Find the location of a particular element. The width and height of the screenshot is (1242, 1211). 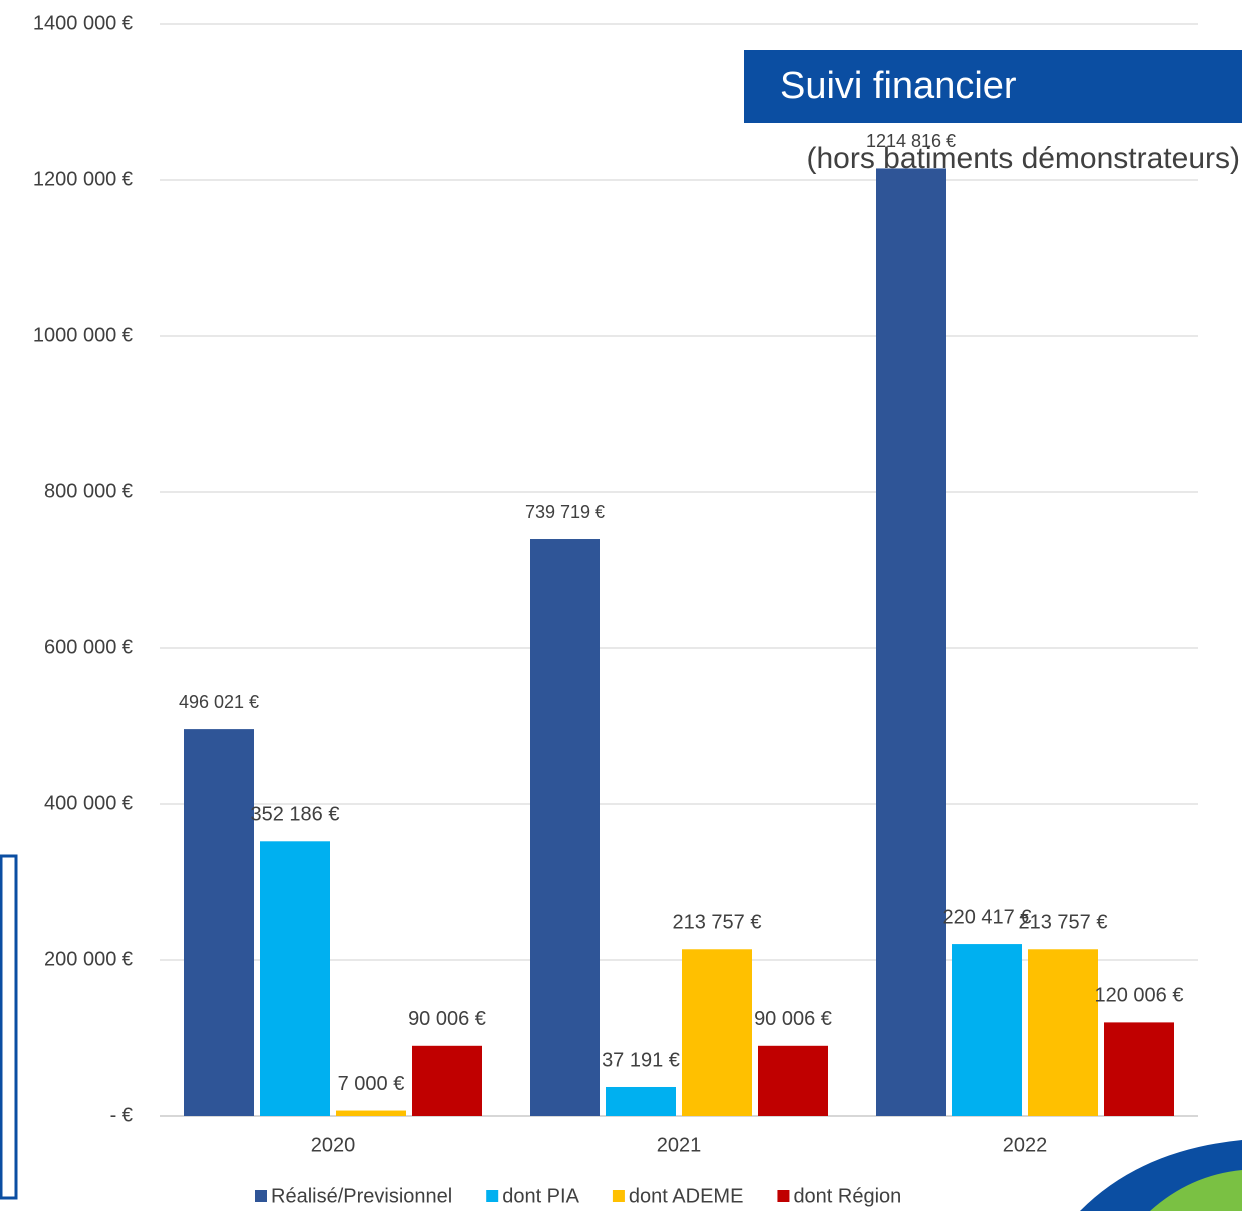

legend-label: dont PIA is located at coordinates (540, 1196).